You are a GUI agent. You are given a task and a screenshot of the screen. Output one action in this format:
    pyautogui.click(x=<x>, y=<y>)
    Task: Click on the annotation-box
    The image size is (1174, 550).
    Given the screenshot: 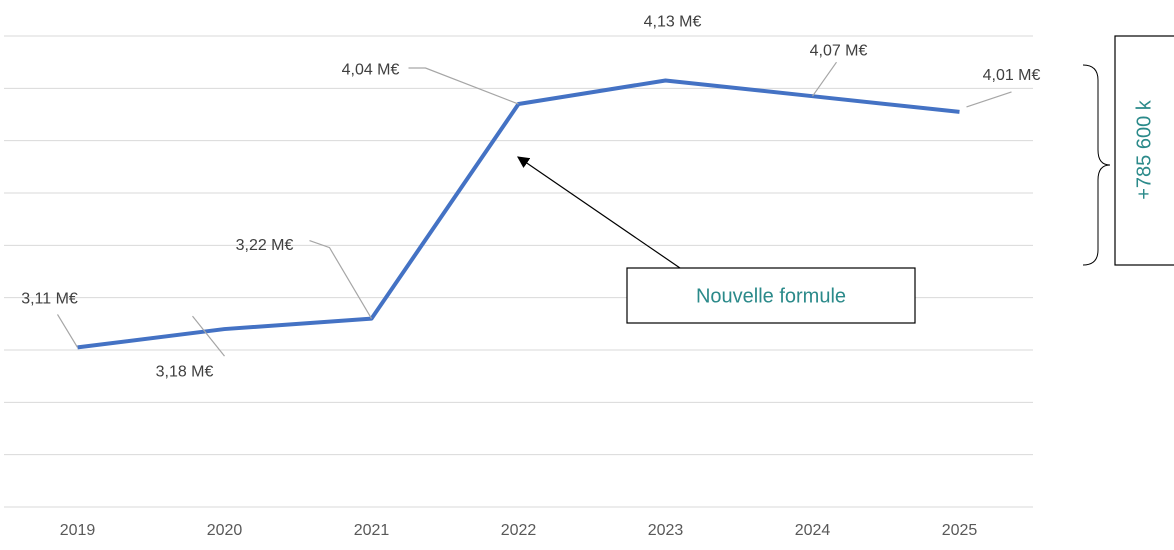 What is the action you would take?
    pyautogui.click(x=771, y=295)
    